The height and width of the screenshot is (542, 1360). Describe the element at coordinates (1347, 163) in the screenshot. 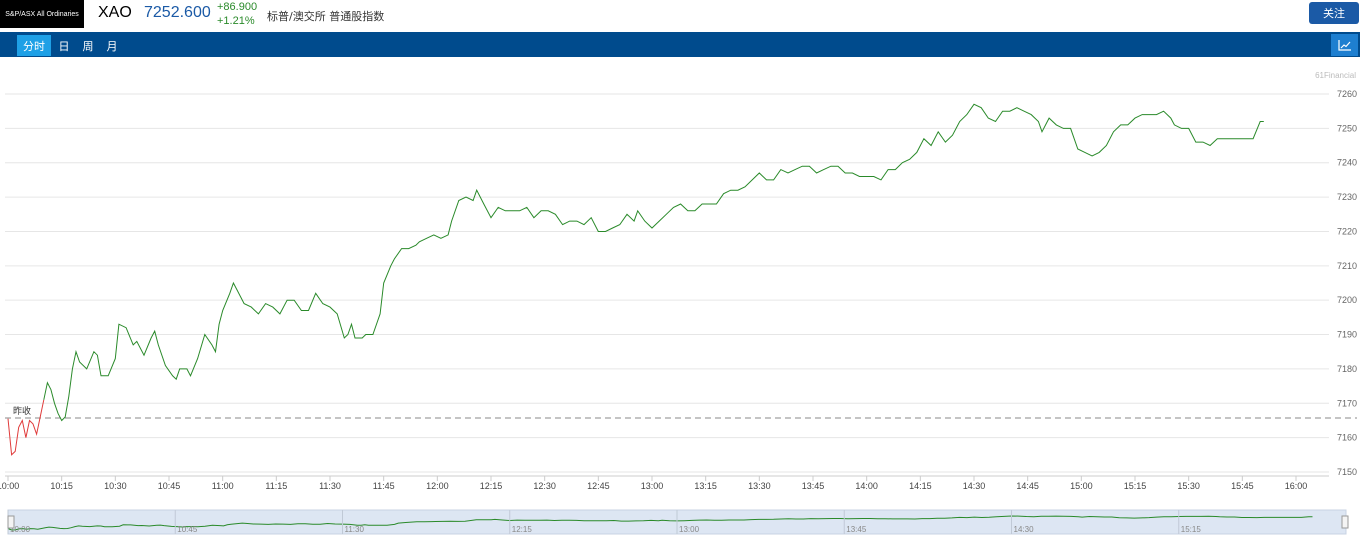

I see `y-tick-label: 7240` at that location.